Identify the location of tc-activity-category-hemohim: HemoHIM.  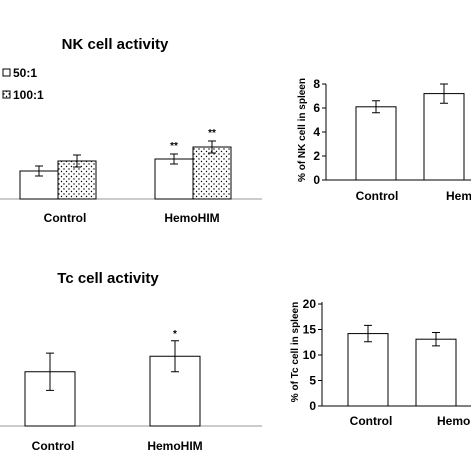
(174, 446).